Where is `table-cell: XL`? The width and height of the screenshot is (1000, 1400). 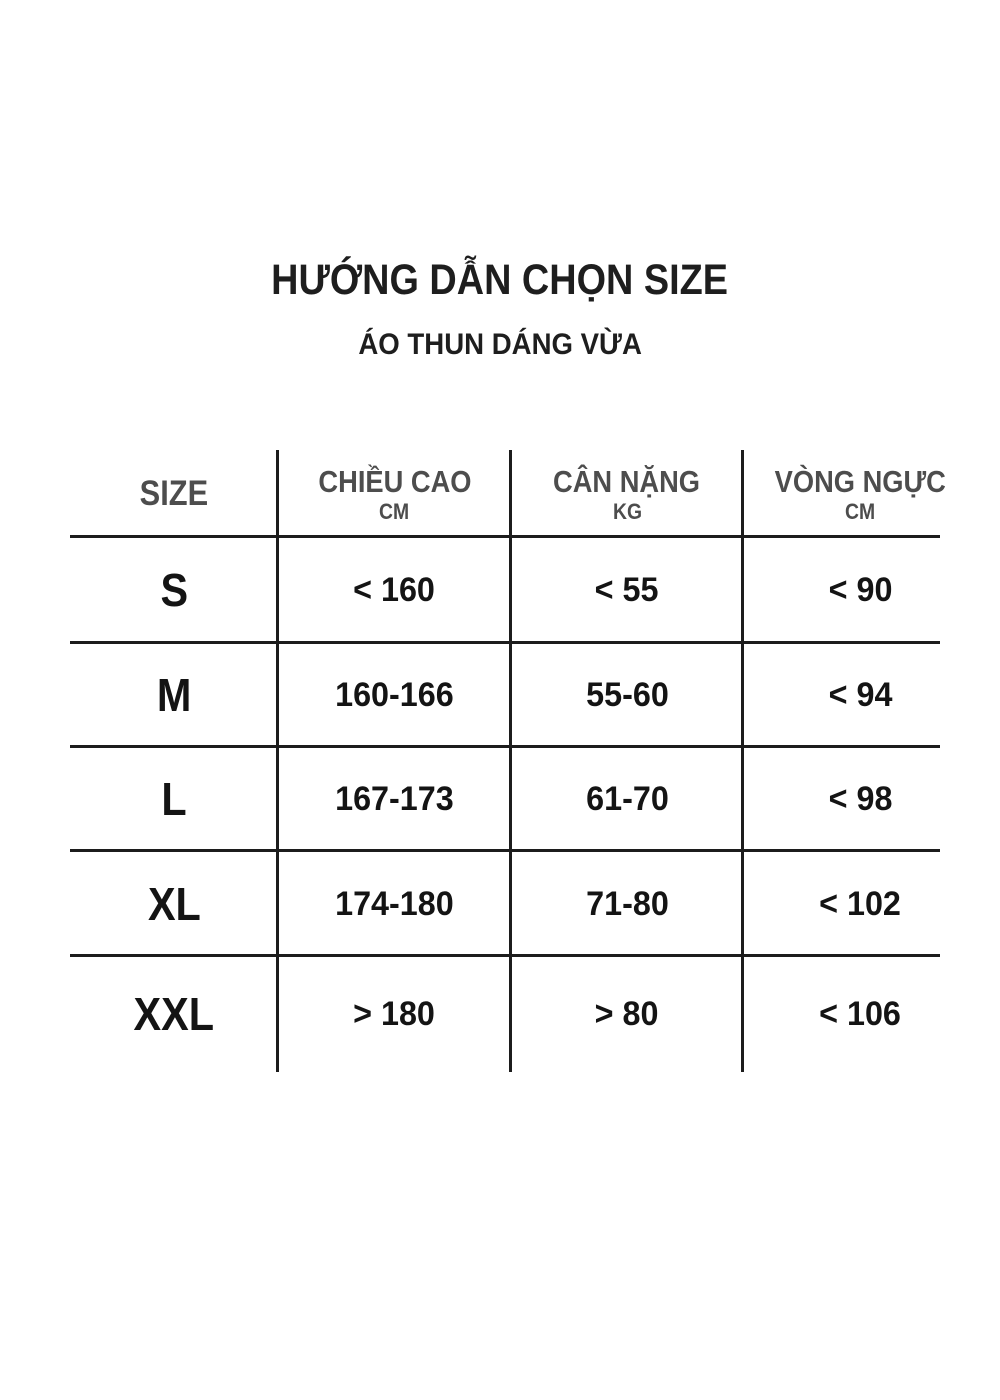
table-cell: XL is located at coordinates (174, 903).